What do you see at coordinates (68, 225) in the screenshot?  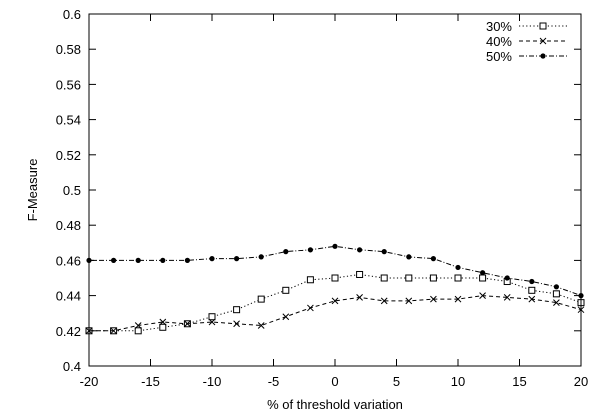 I see `y-tick-label: 0.48` at bounding box center [68, 225].